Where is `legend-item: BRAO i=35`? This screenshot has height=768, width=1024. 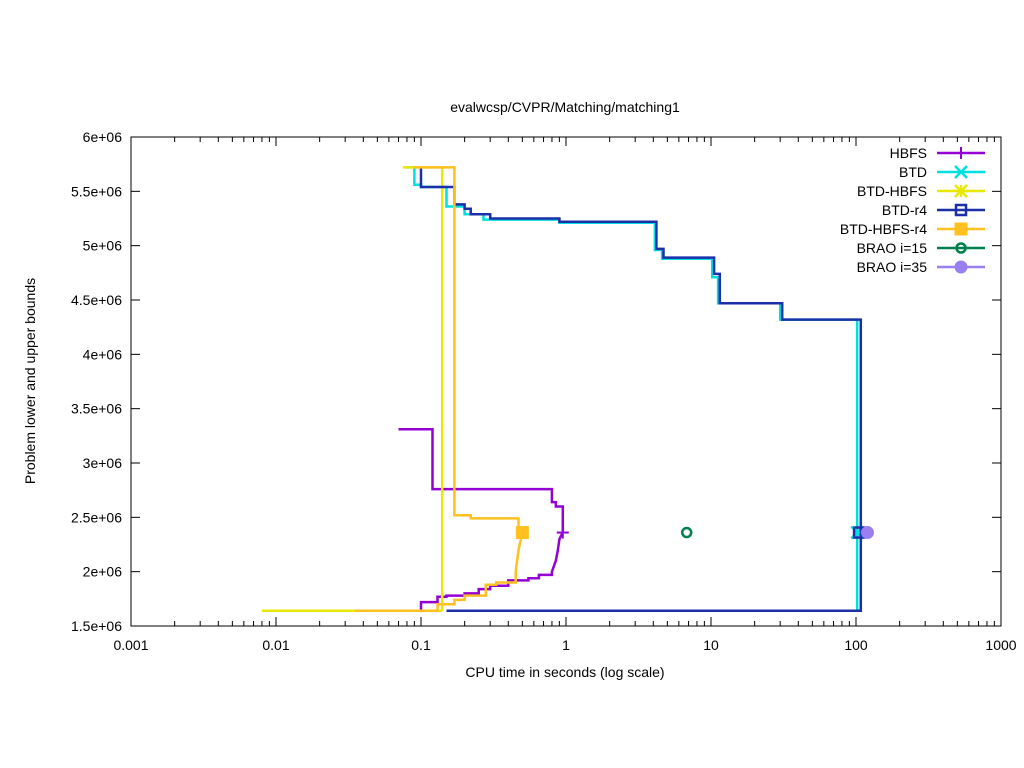 legend-item: BRAO i=35 is located at coordinates (921, 267).